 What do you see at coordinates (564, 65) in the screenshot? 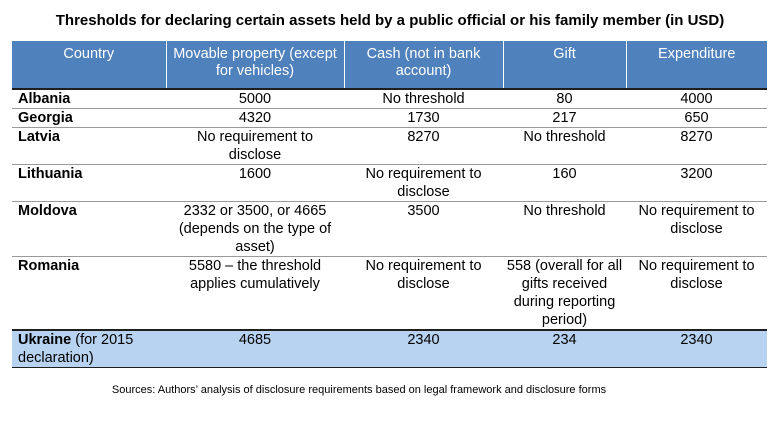
I see `header-gift: Gift` at bounding box center [564, 65].